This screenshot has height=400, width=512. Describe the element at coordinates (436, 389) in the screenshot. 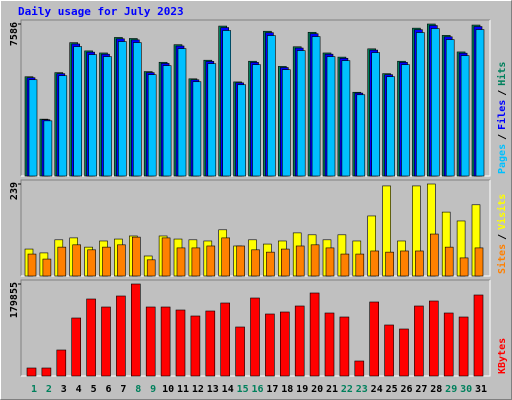

I see `x-tick-label: 28` at that location.